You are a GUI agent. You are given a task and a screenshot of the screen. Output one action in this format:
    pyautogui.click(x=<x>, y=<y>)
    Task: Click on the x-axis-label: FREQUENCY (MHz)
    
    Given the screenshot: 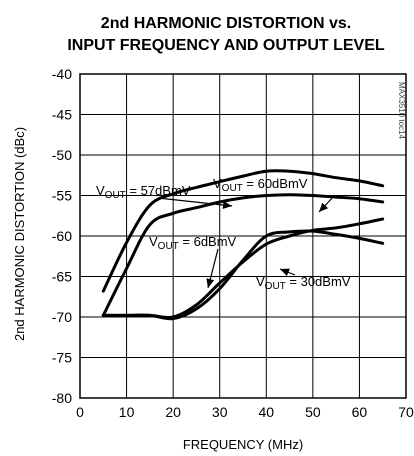 What is the action you would take?
    pyautogui.click(x=243, y=444)
    